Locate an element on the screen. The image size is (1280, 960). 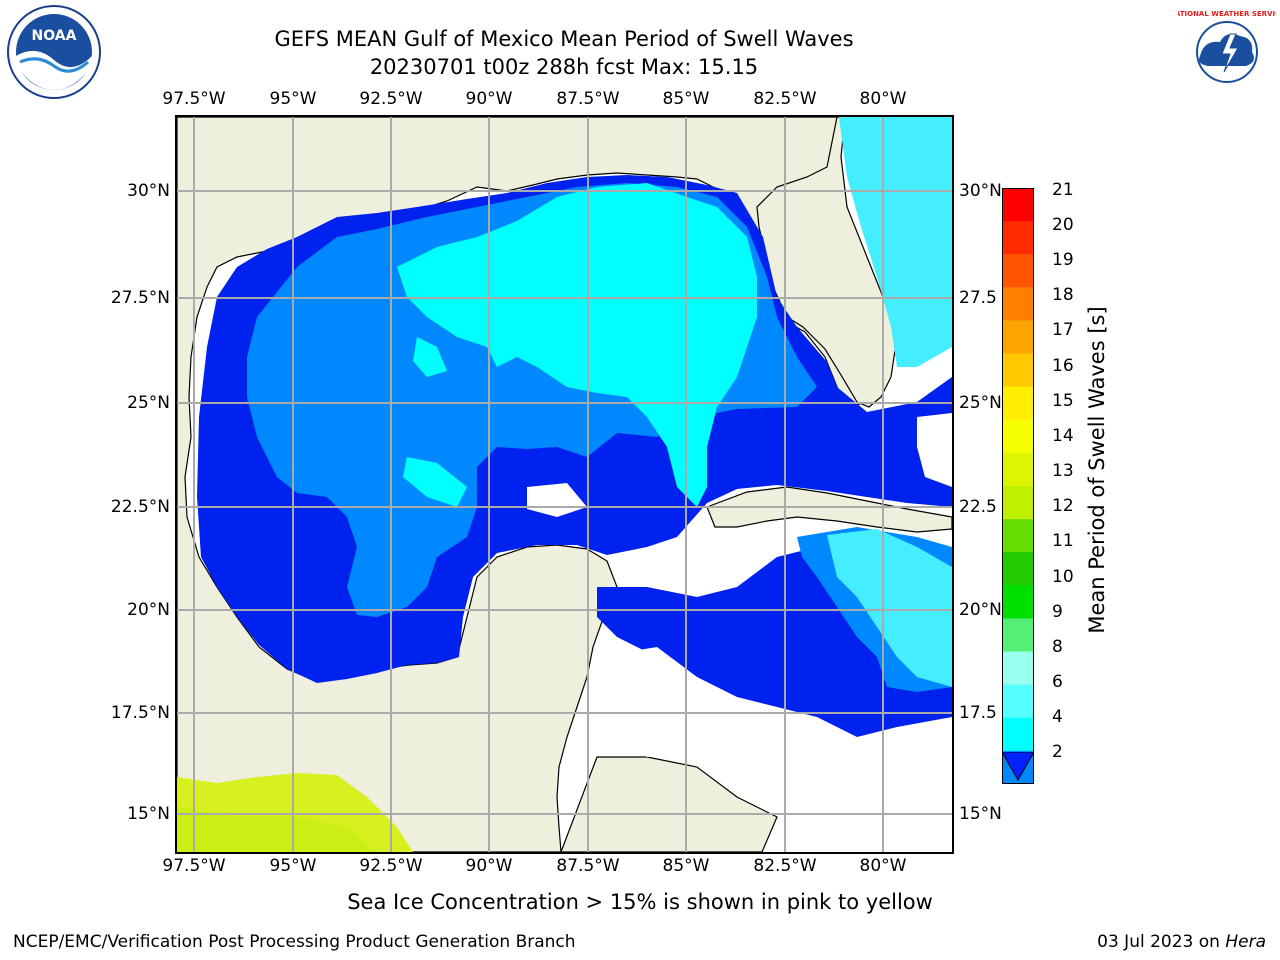
colorbar-extend-arrow is located at coordinates (1018, 767).